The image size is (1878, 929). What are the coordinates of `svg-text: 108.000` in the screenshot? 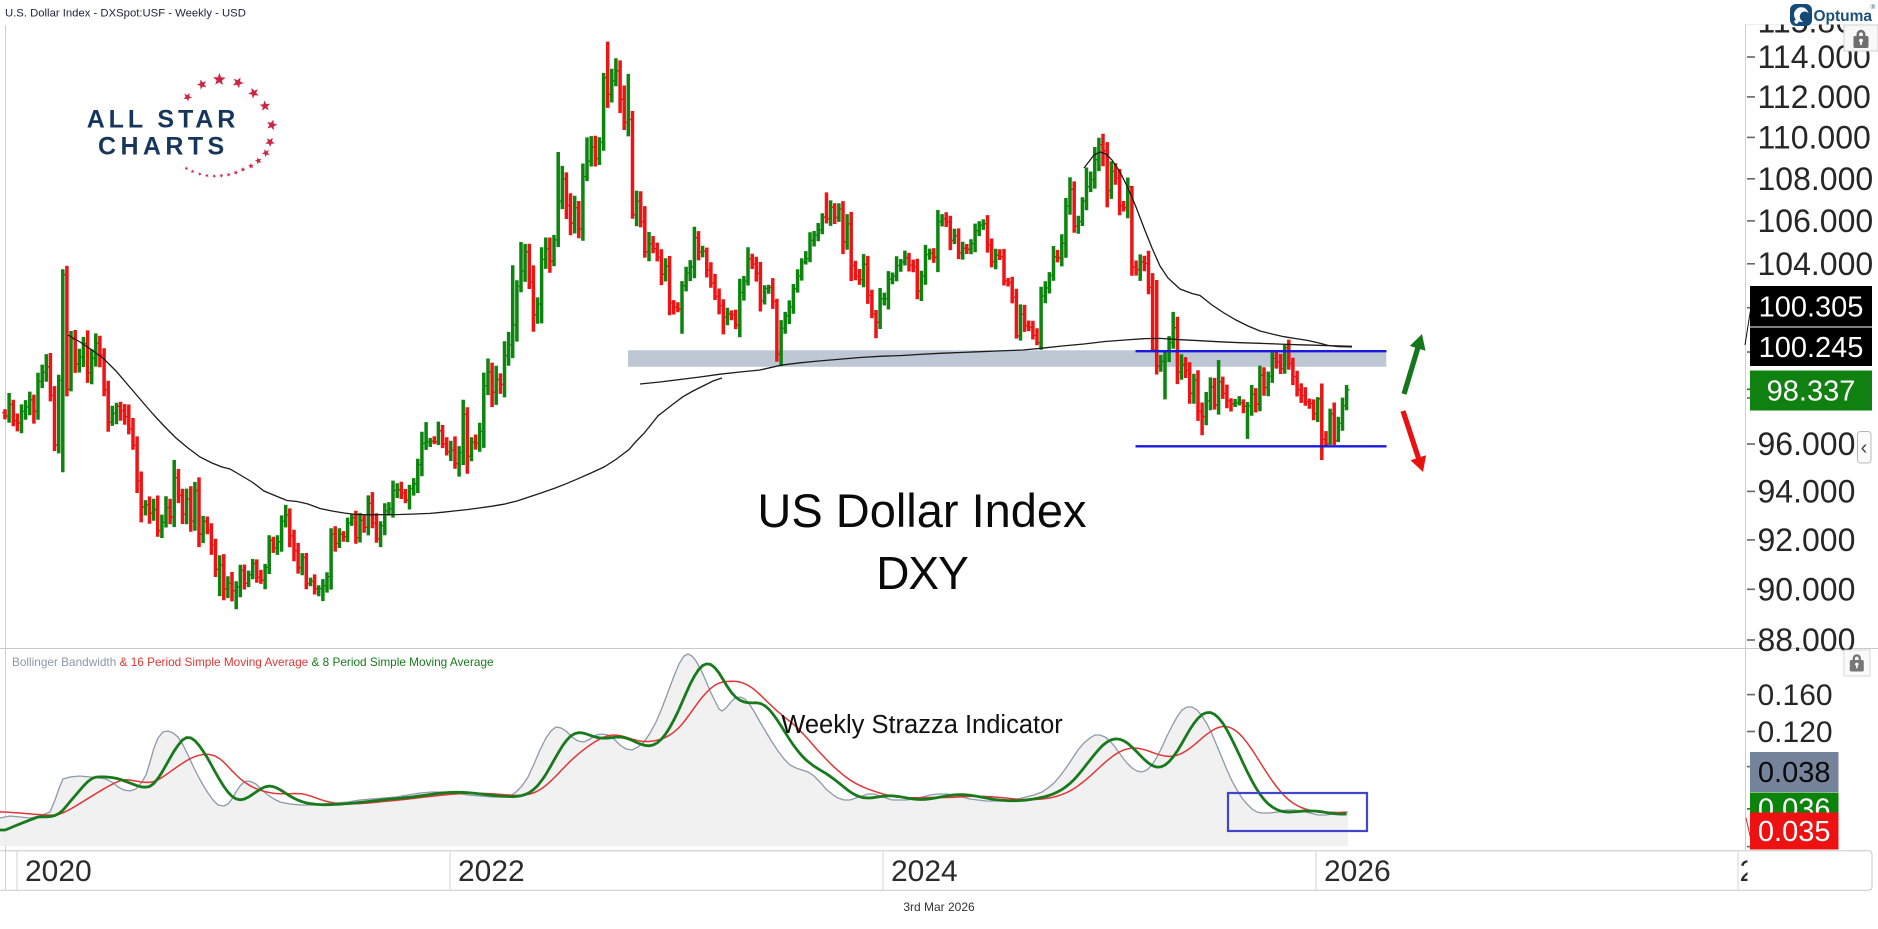 It's located at (1816, 179).